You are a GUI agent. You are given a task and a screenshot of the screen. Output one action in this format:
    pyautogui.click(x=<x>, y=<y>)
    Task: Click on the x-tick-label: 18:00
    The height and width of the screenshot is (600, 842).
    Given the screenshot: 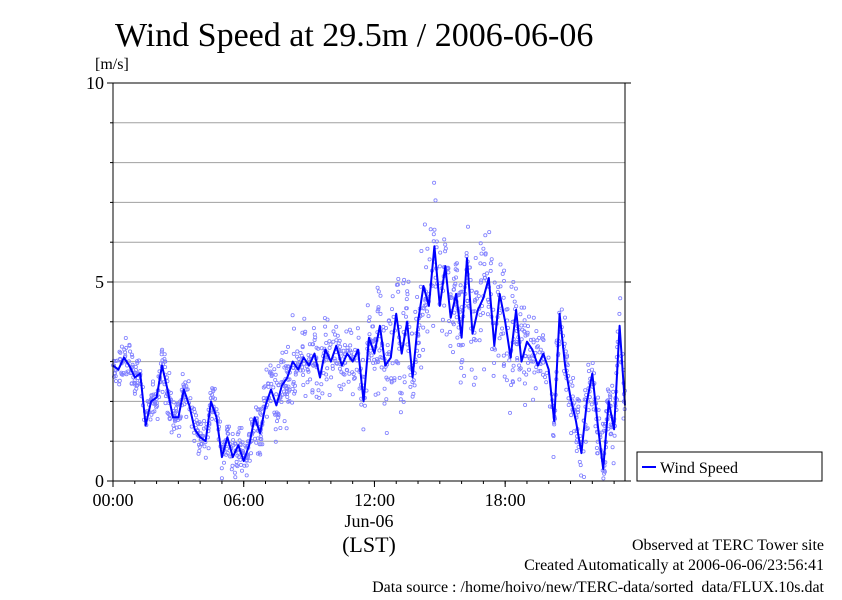 What is the action you would take?
    pyautogui.click(x=505, y=500)
    